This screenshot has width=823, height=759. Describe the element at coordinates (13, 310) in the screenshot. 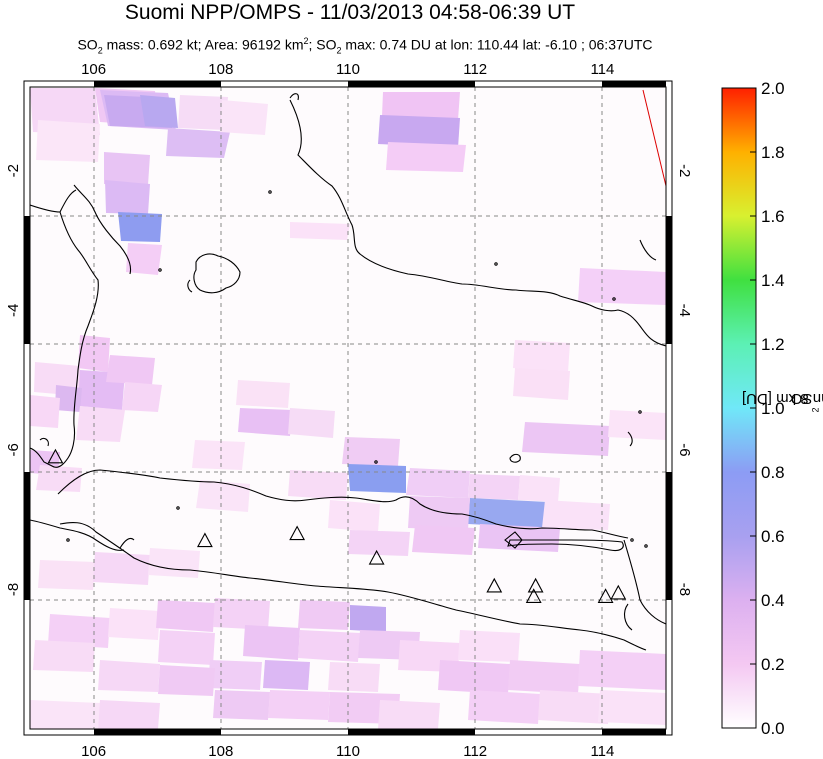

I see `lat-tick-left: -4` at that location.